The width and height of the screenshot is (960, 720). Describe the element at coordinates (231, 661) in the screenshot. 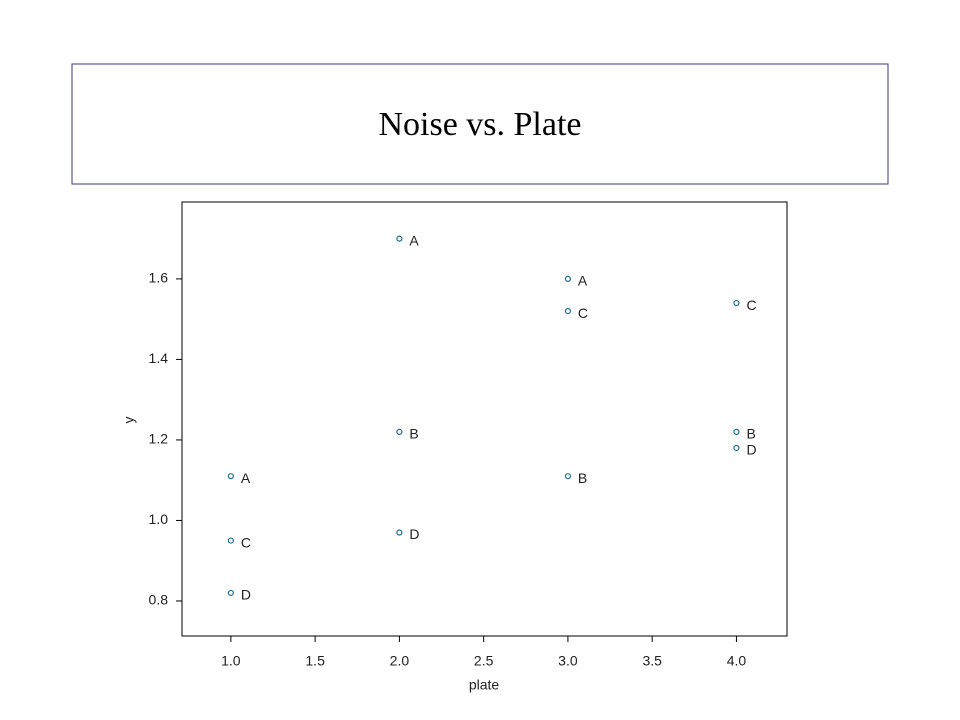

I see `x-tick-label: 1.0` at that location.